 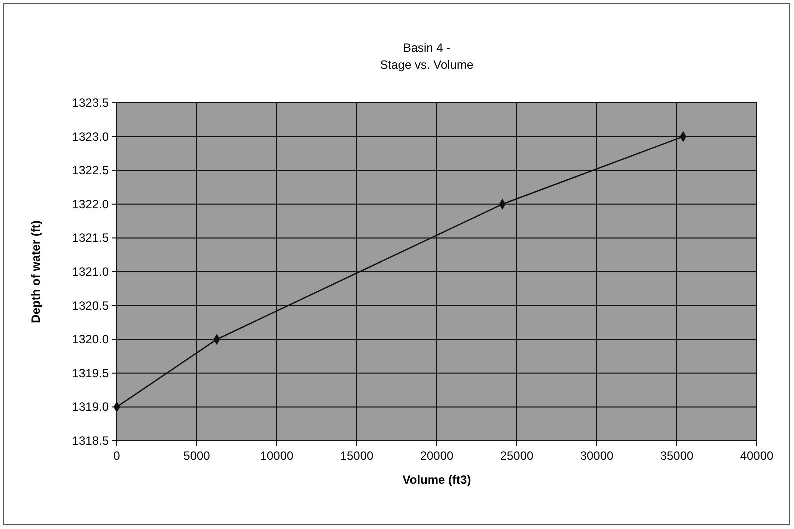 I want to click on x-tick-label: 15000, so click(x=357, y=456).